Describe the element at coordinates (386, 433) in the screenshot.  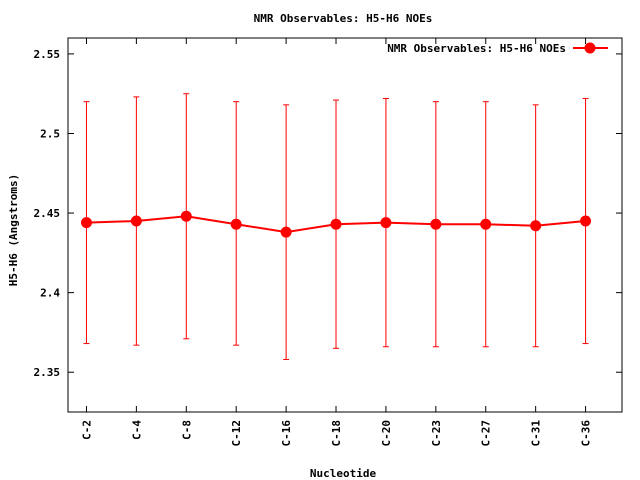
I see `x-tick-label: C-20` at that location.